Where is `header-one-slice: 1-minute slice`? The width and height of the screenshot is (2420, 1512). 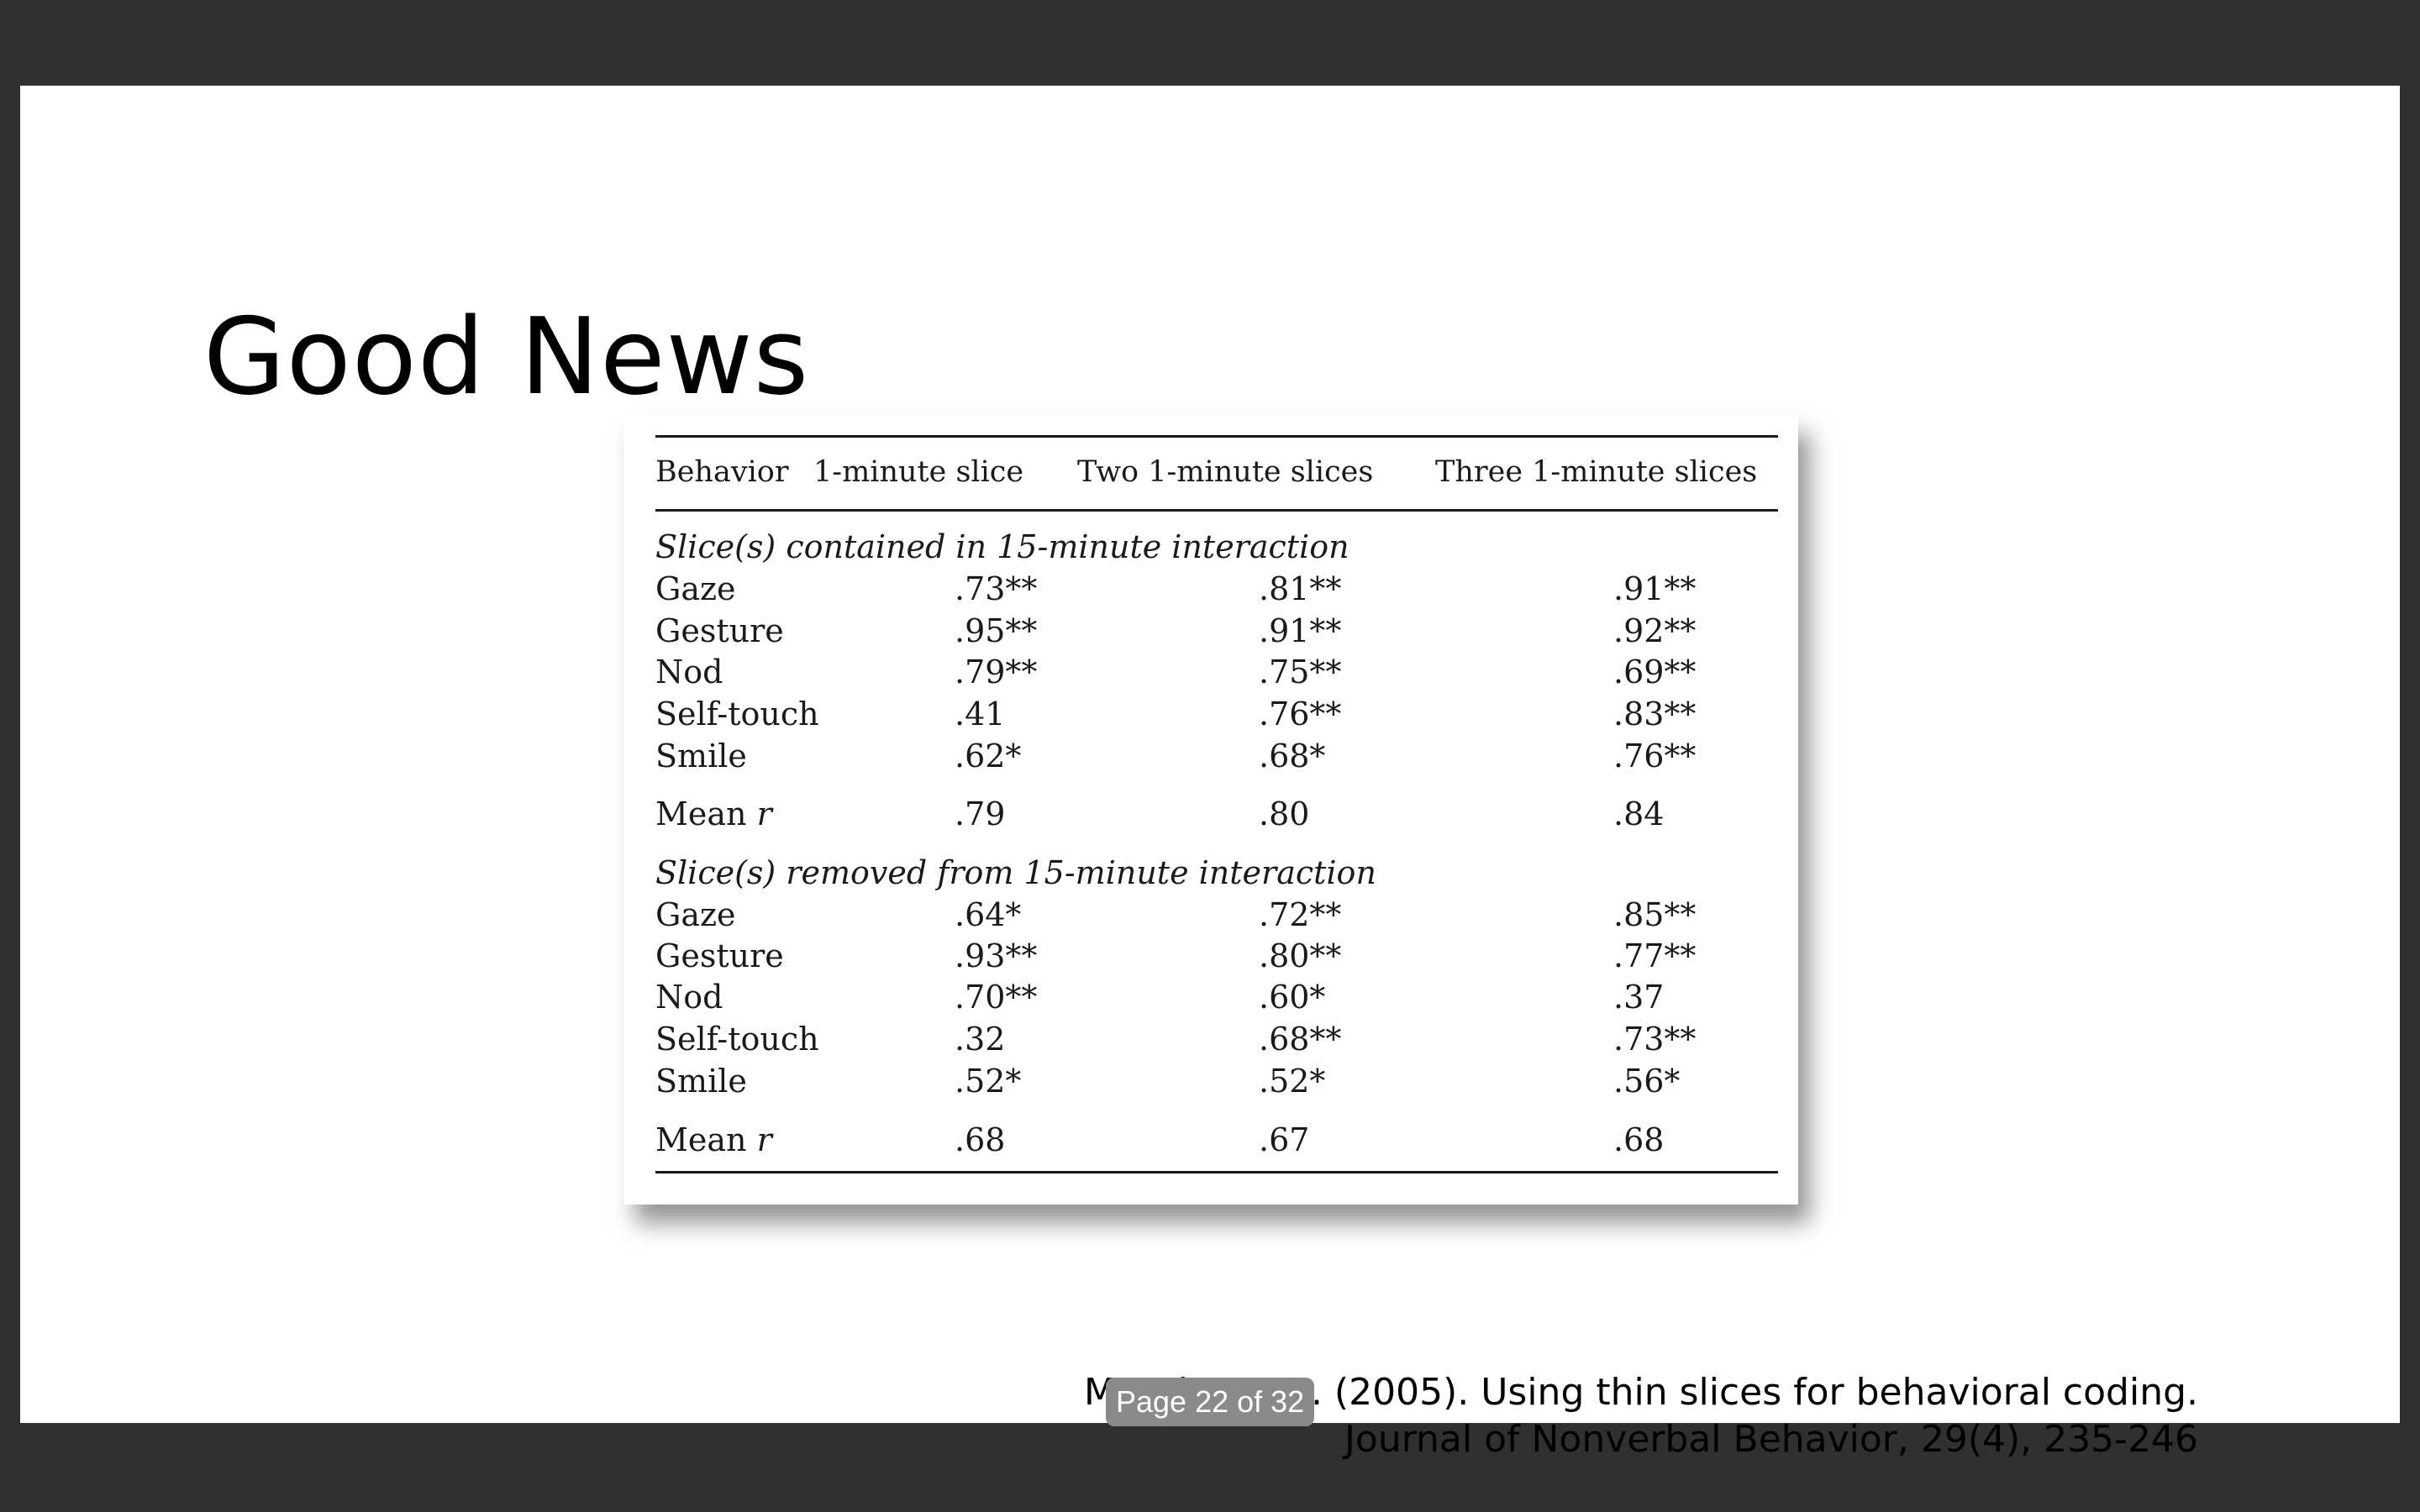
header-one-slice: 1-minute slice is located at coordinates (918, 472).